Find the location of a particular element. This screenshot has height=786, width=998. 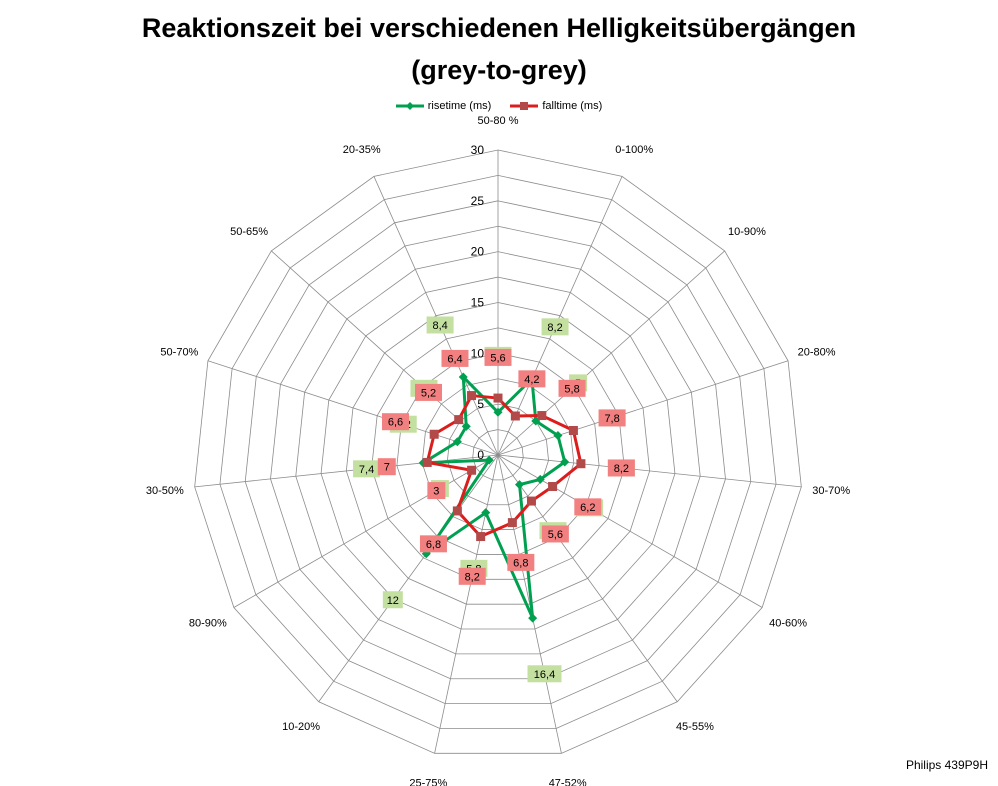

data-label-falltime: 6,6 is located at coordinates (395, 423).